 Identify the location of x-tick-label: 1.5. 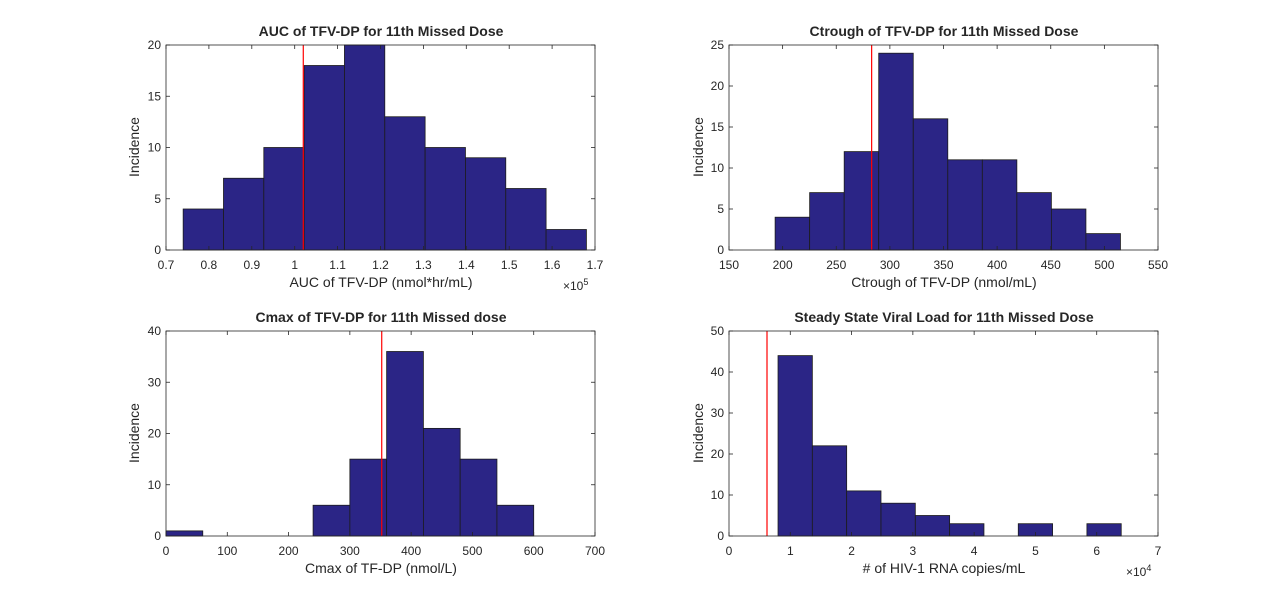
(509, 265).